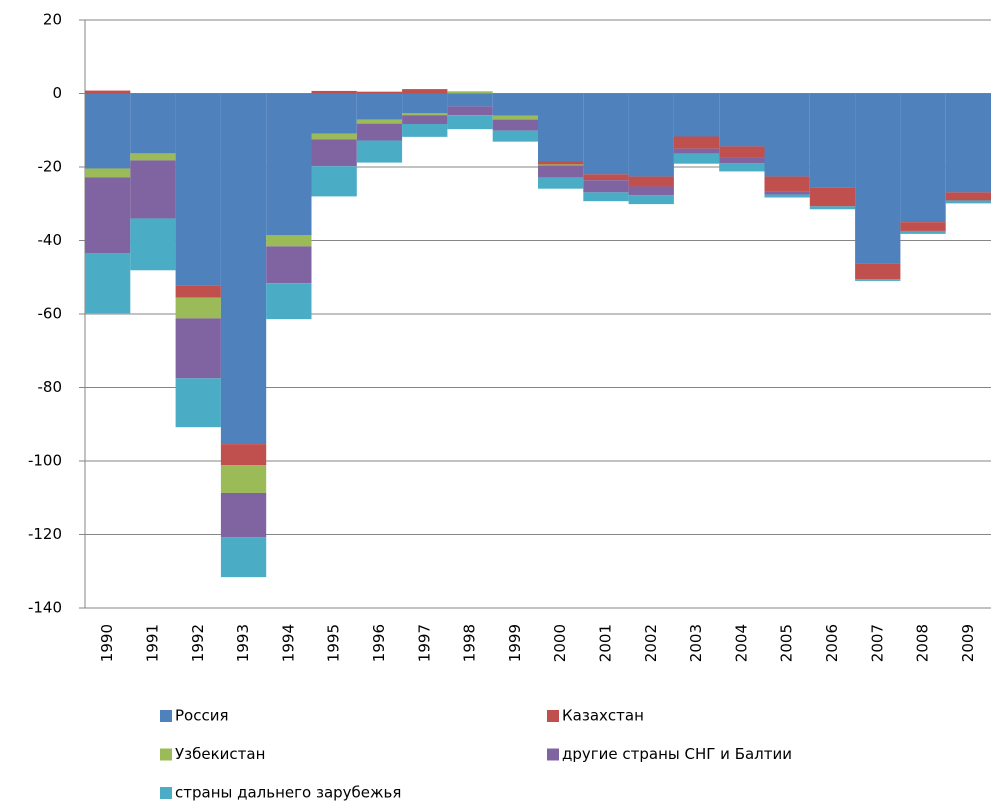 The image size is (991, 808). What do you see at coordinates (832, 643) in the screenshot?
I see `x-tick-label: 2006` at bounding box center [832, 643].